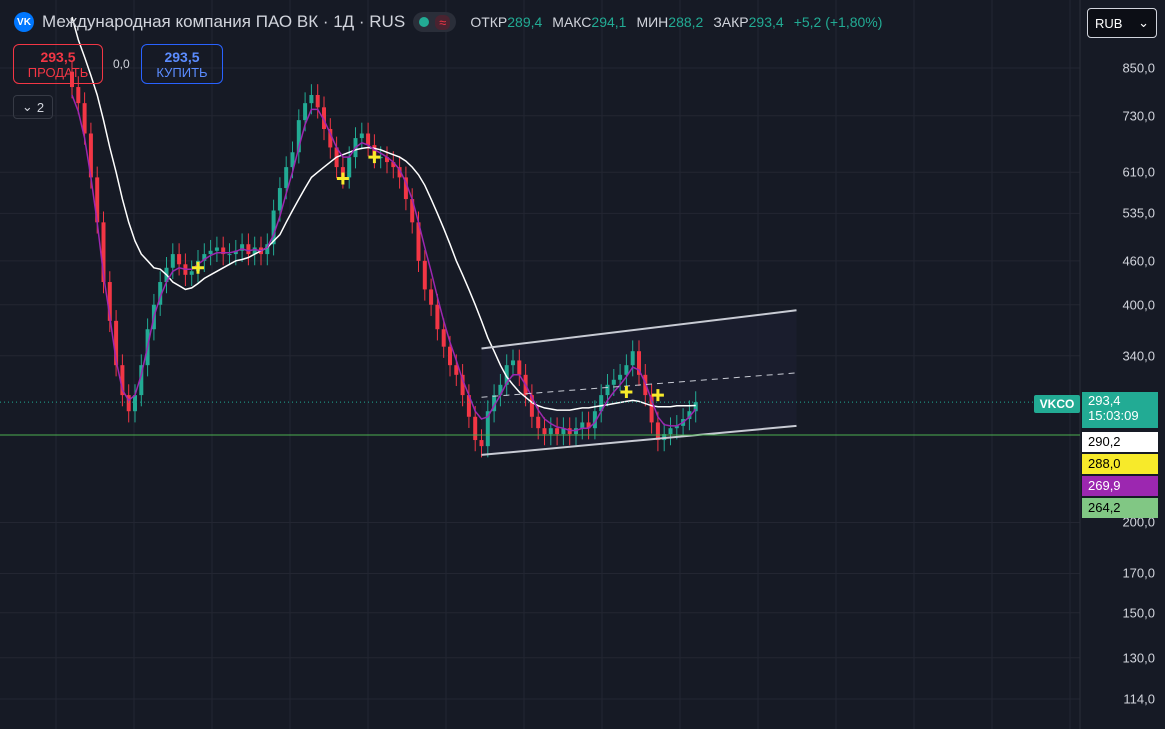 The image size is (1165, 729). I want to click on indicator-price-tag: 264,2, so click(1120, 508).